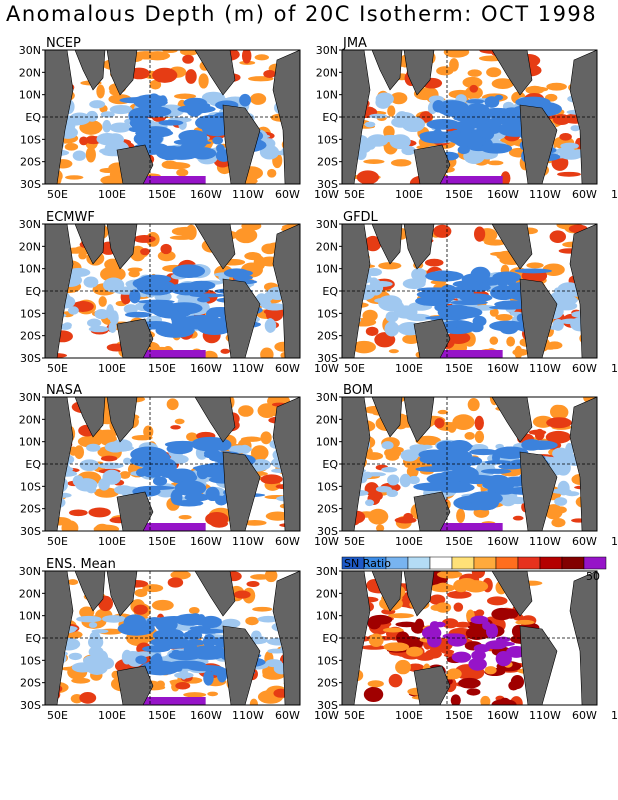 The height and width of the screenshot is (800, 618). Describe the element at coordinates (206, 194) in the screenshot. I see `lon-tick-label: 160W` at that location.